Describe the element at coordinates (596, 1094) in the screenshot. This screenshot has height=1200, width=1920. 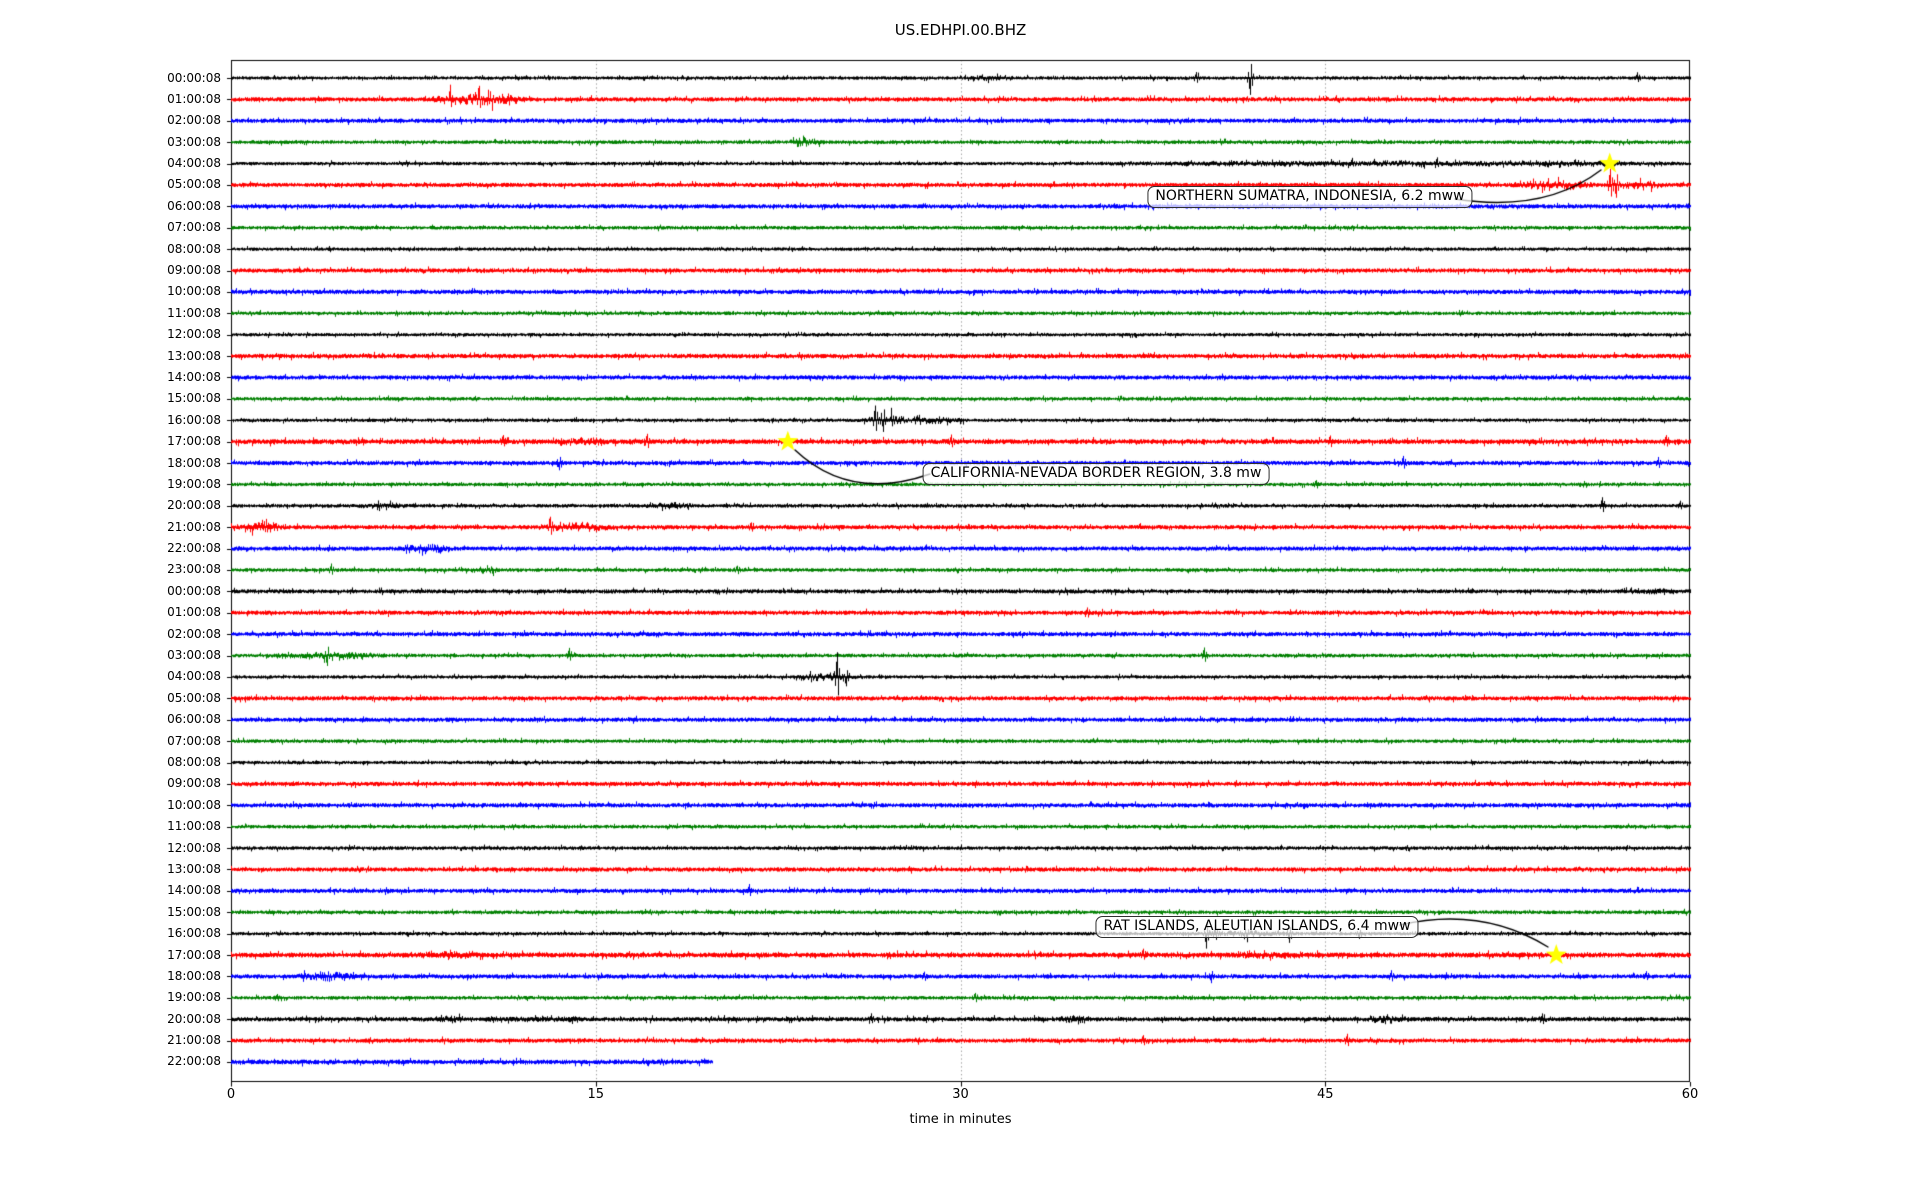
I see `x-tick-label: 15` at that location.